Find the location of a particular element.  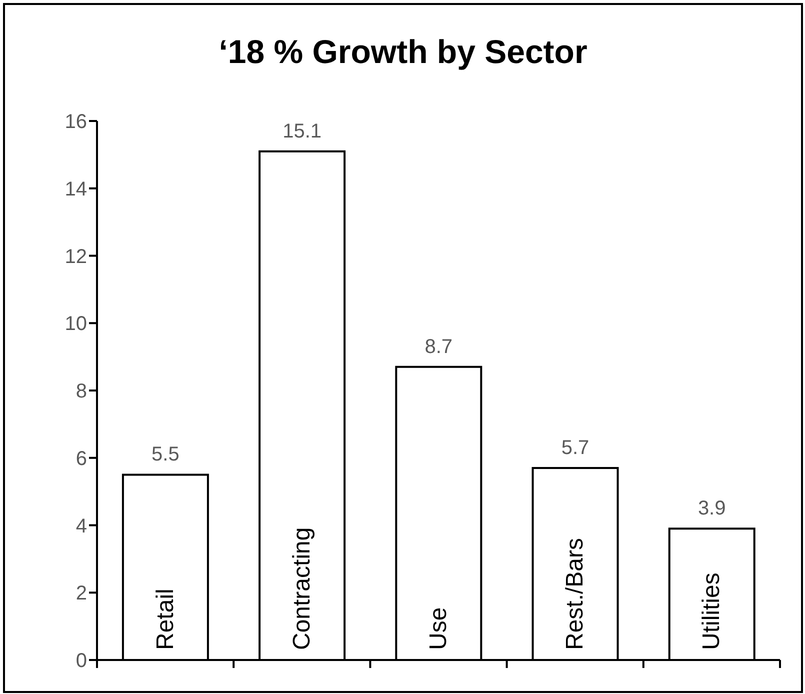

data-label: 8.7 is located at coordinates (438, 347).